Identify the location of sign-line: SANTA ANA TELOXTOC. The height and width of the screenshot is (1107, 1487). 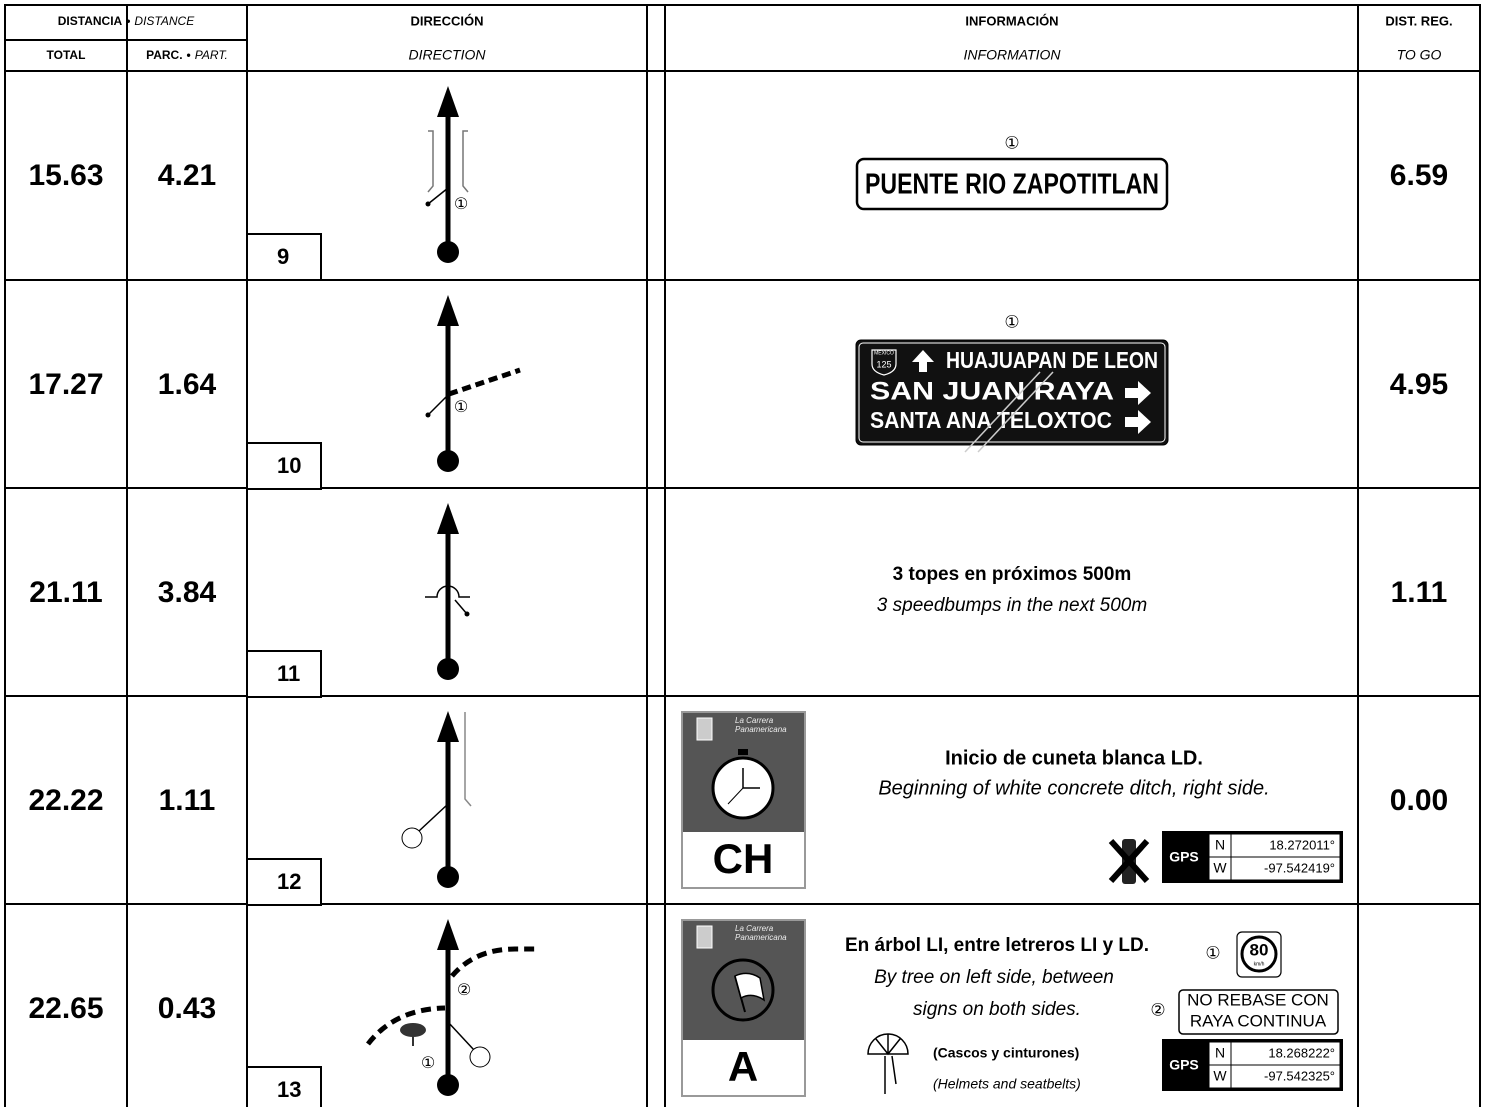
(991, 420).